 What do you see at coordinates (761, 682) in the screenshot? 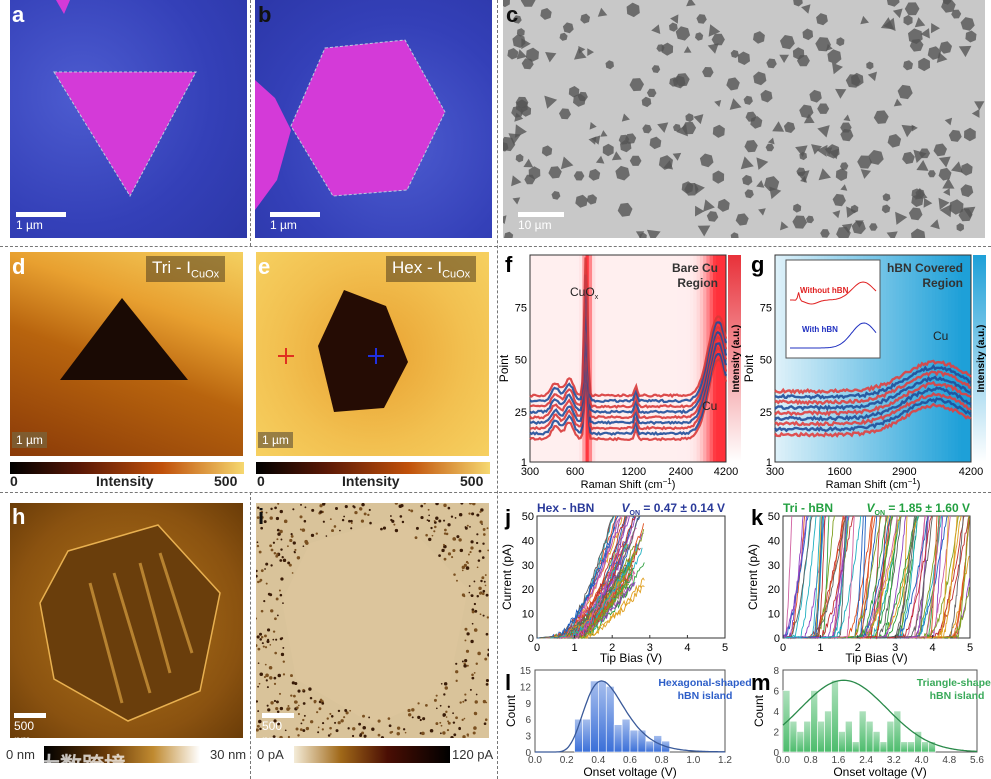
I see `panel-label-m: m` at bounding box center [761, 682].